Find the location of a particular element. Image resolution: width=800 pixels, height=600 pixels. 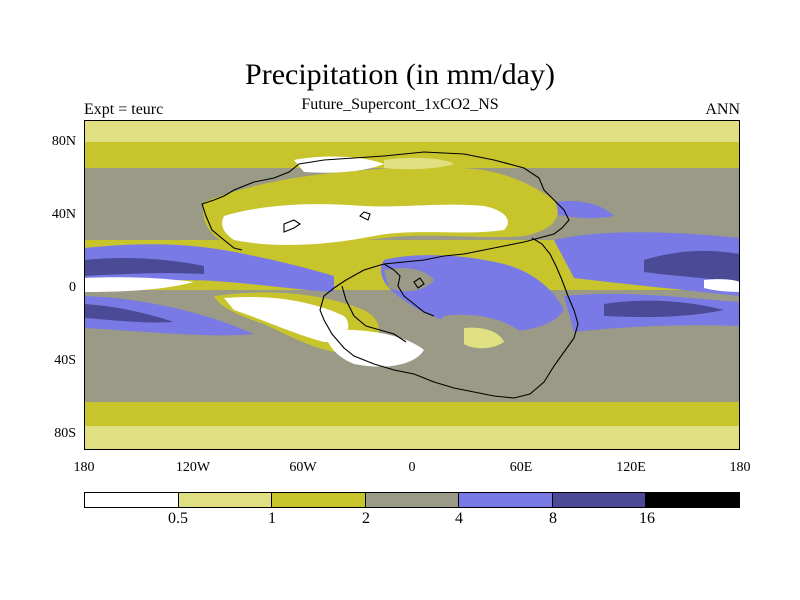

lat-label-40s: 40S is located at coordinates (65, 360).